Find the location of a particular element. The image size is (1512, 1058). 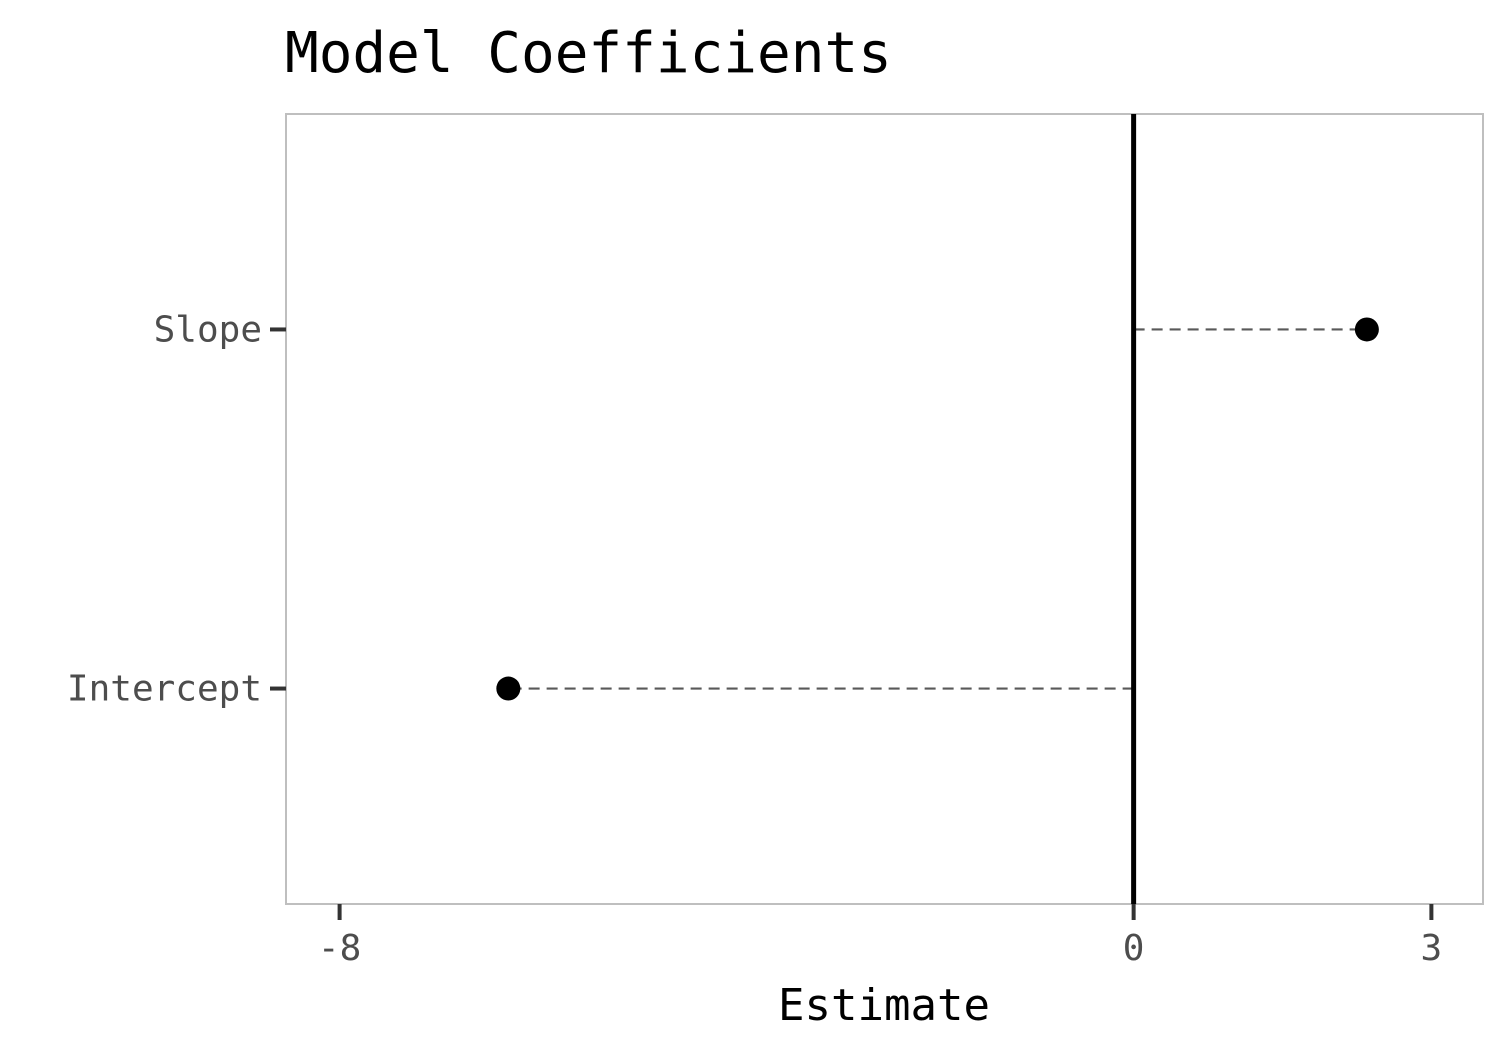

y-tick-label-slope: Slope is located at coordinates (208, 329).